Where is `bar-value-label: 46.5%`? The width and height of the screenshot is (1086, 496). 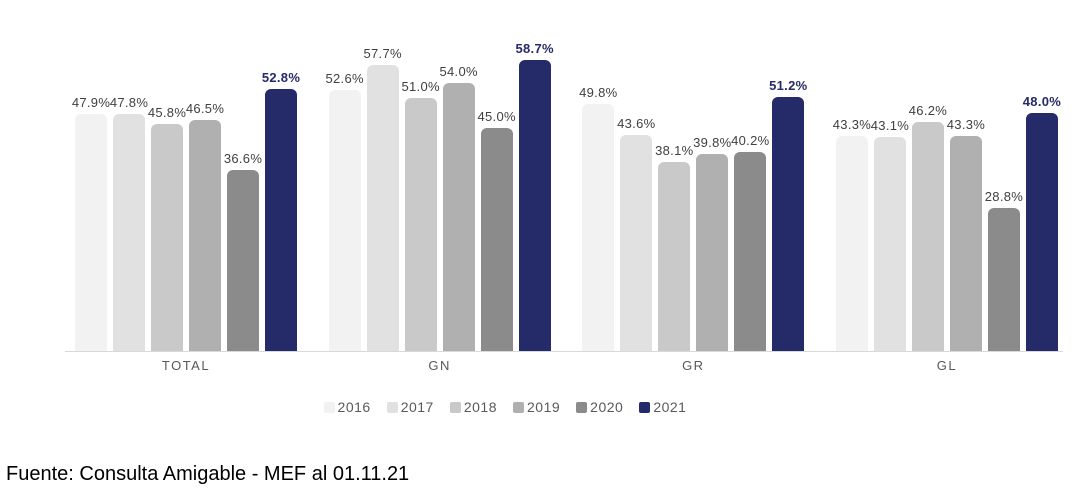
bar-value-label: 46.5% is located at coordinates (205, 108).